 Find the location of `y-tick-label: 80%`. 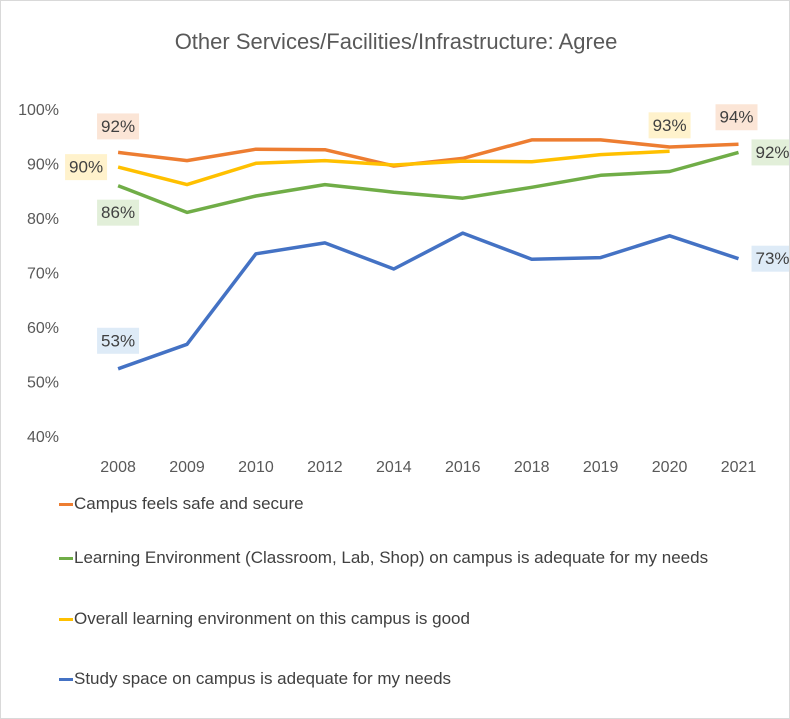

y-tick-label: 80% is located at coordinates (43, 219).